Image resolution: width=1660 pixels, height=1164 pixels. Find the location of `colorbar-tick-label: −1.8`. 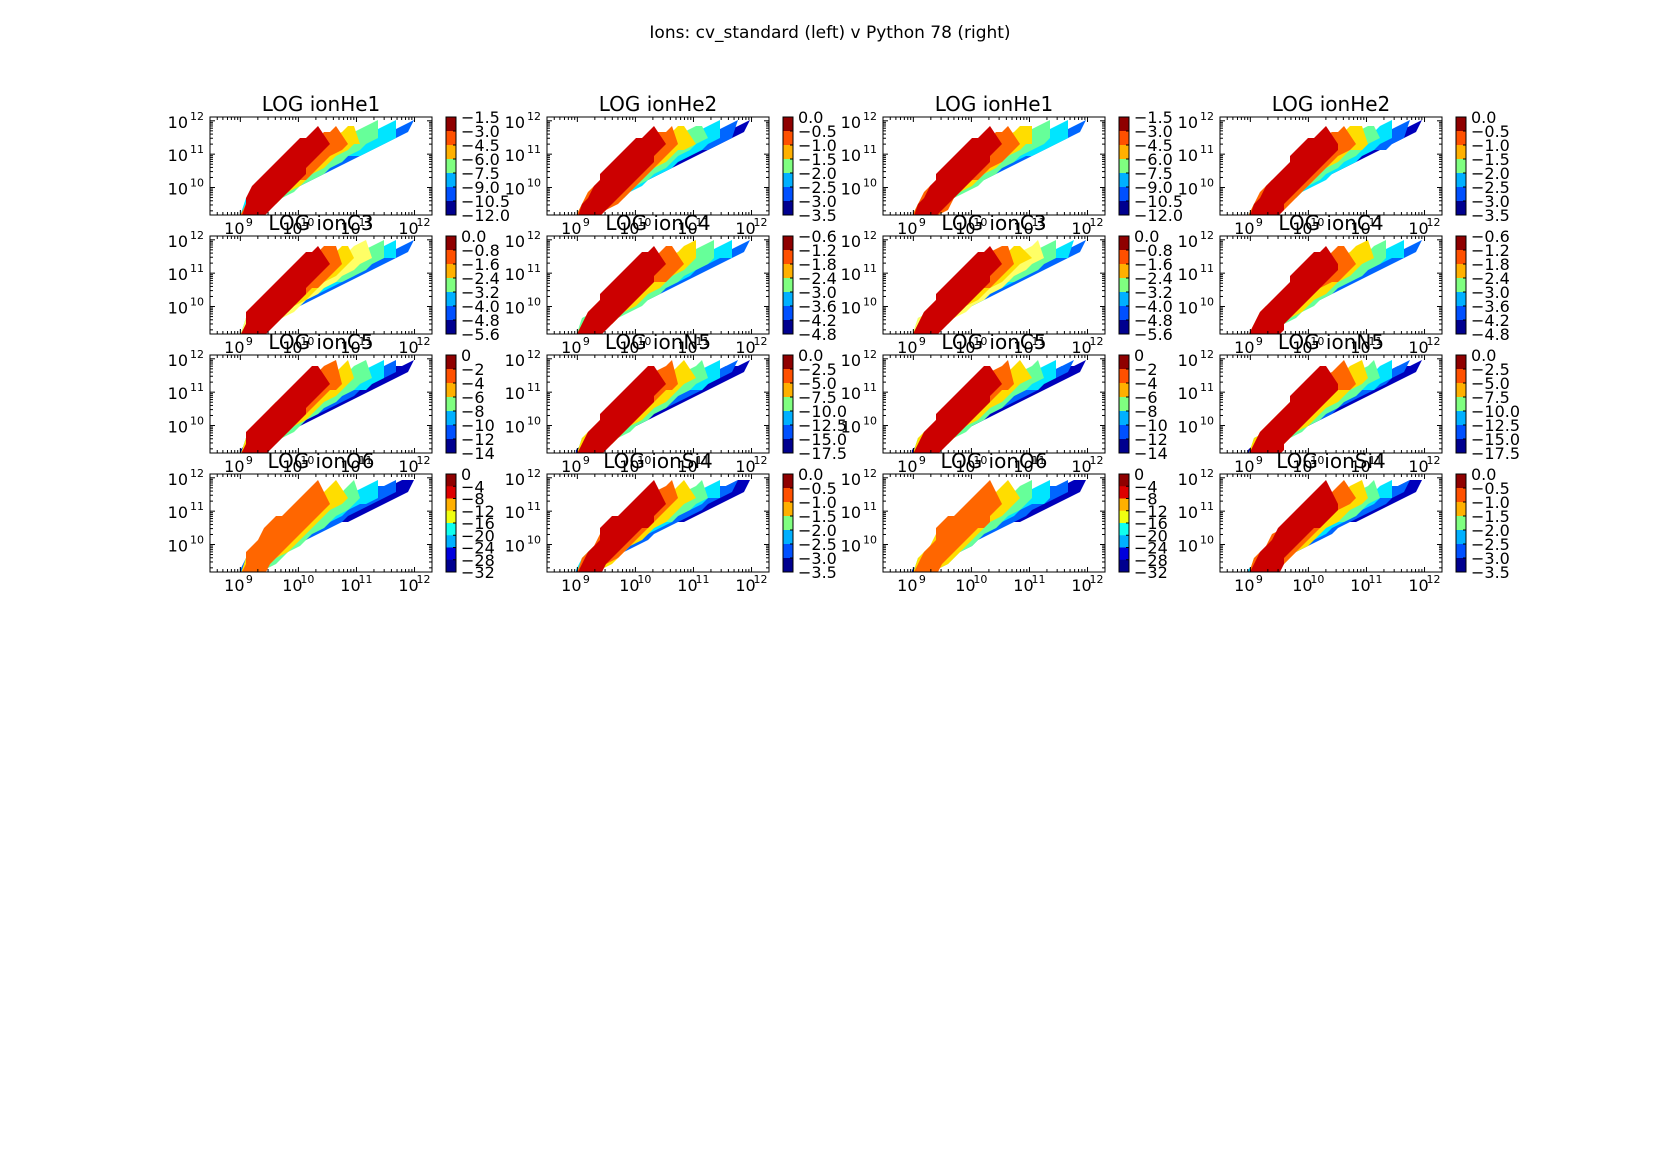

colorbar-tick-label: −1.8 is located at coordinates (1490, 264).